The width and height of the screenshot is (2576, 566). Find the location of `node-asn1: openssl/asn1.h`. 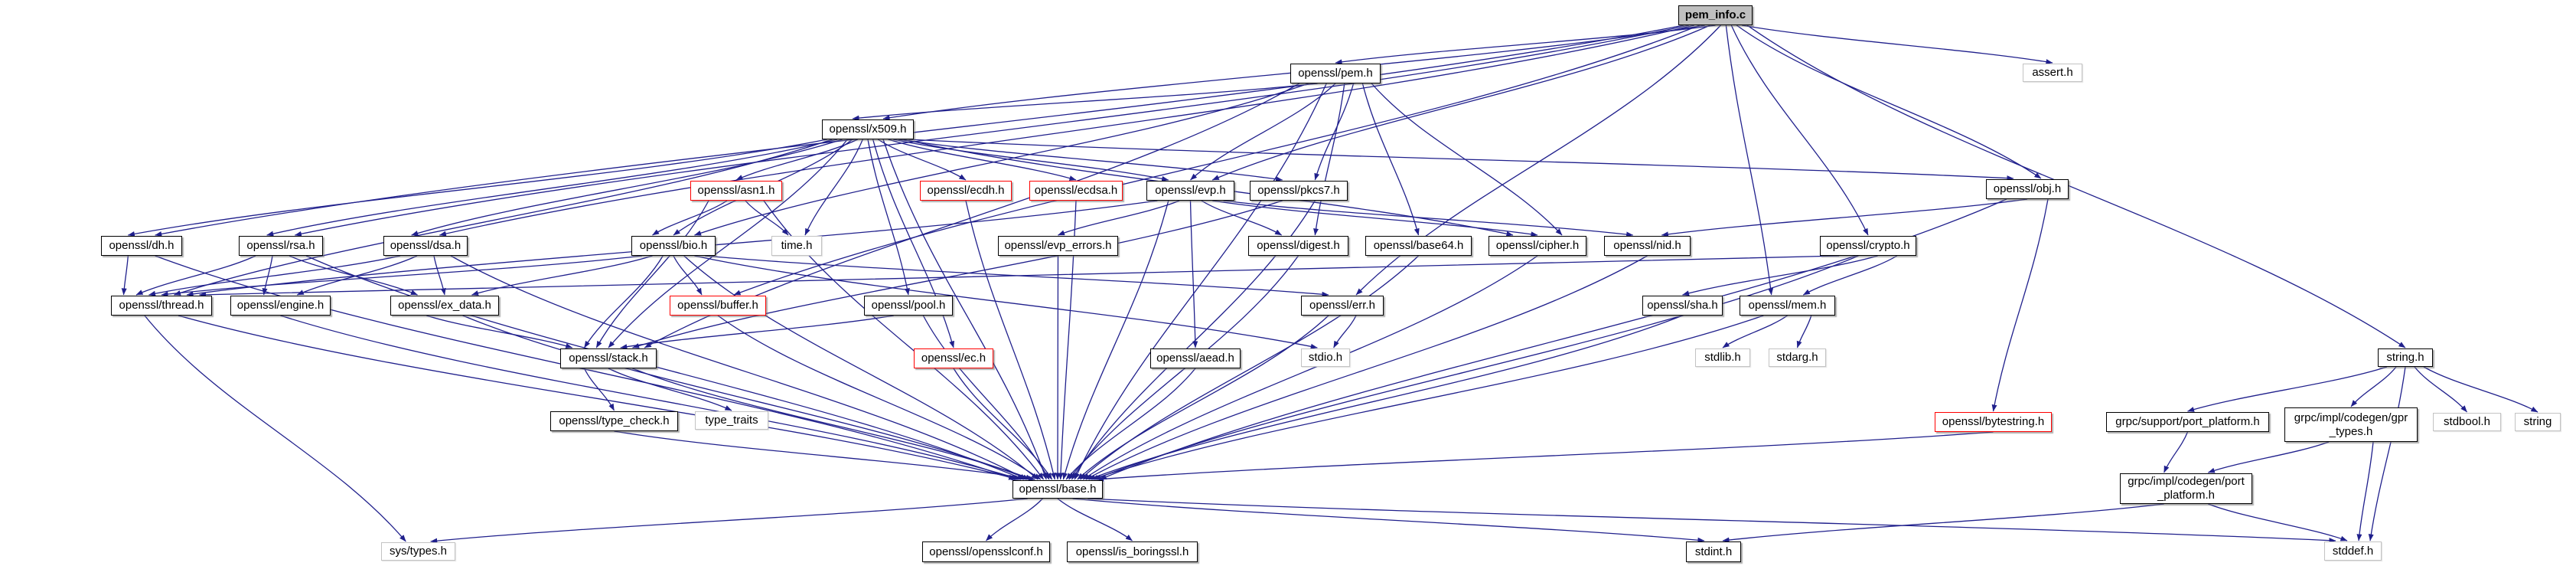

node-asn1: openssl/asn1.h is located at coordinates (736, 191).